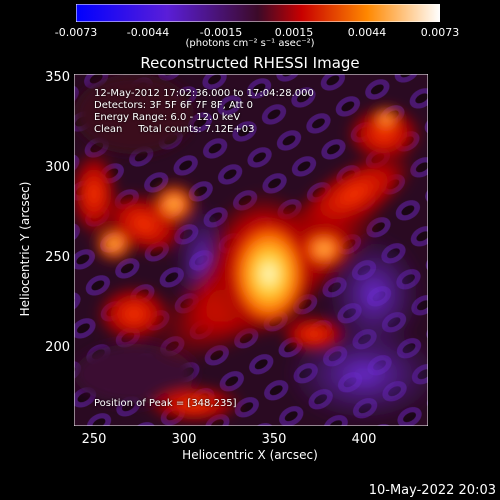  I want to click on y-tick: 300, so click(57, 167).